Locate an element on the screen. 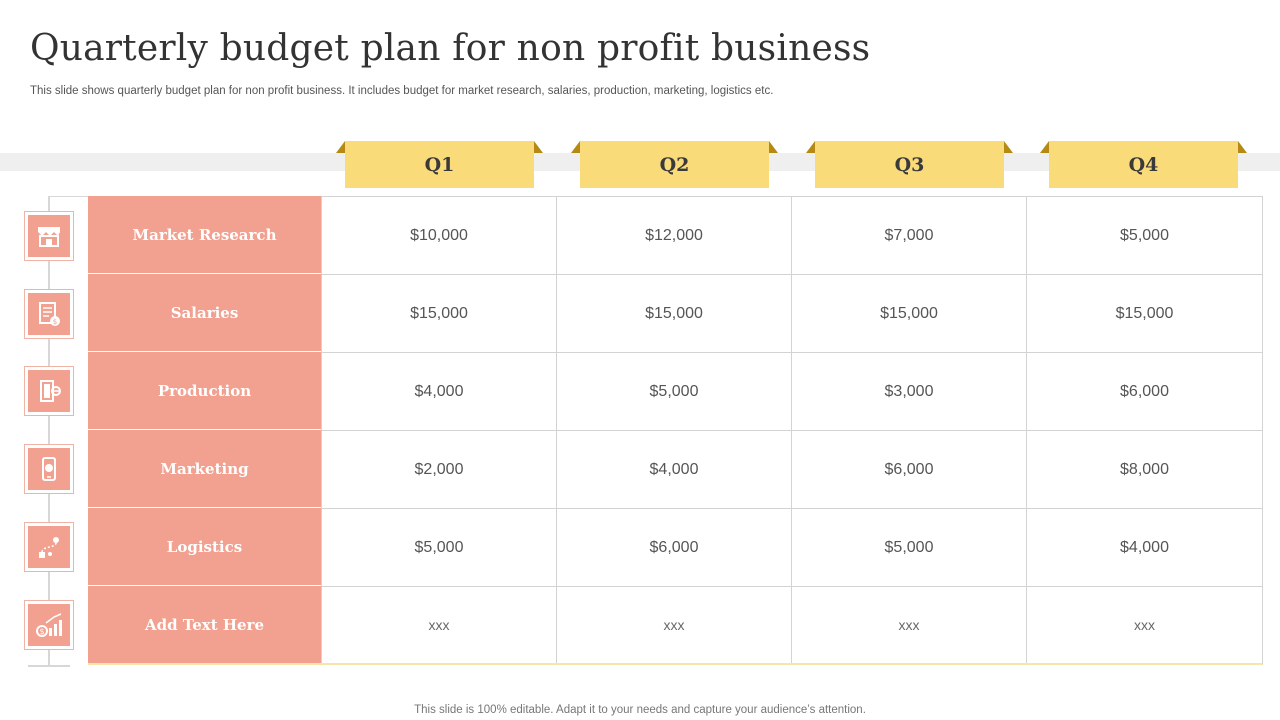 This screenshot has width=1280, height=720. quarter-header-q3: Q3 is located at coordinates (909, 164).